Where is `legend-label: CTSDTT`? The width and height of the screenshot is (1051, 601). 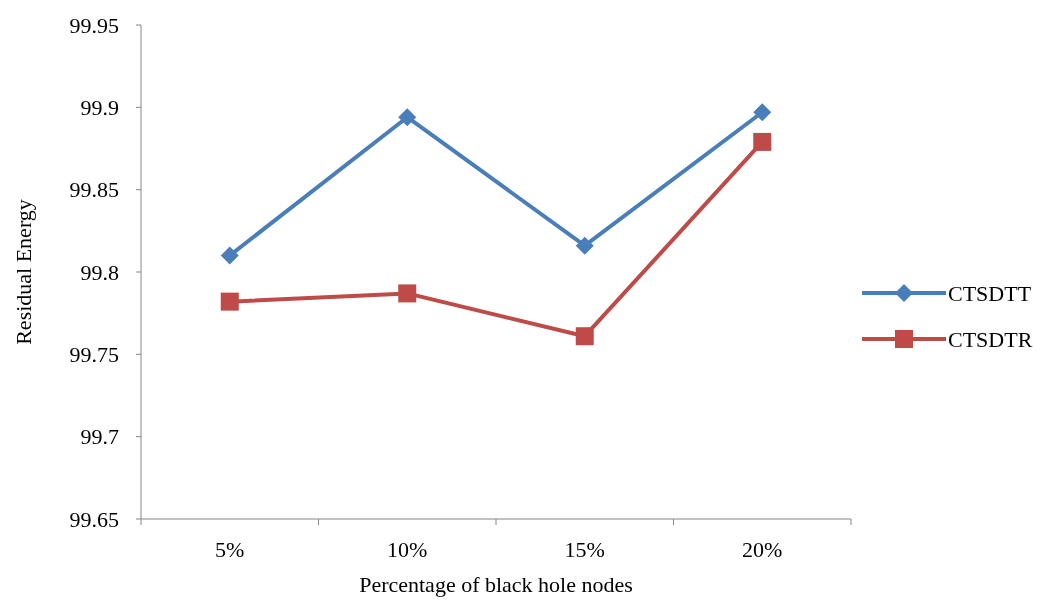
legend-label: CTSDTT is located at coordinates (990, 293).